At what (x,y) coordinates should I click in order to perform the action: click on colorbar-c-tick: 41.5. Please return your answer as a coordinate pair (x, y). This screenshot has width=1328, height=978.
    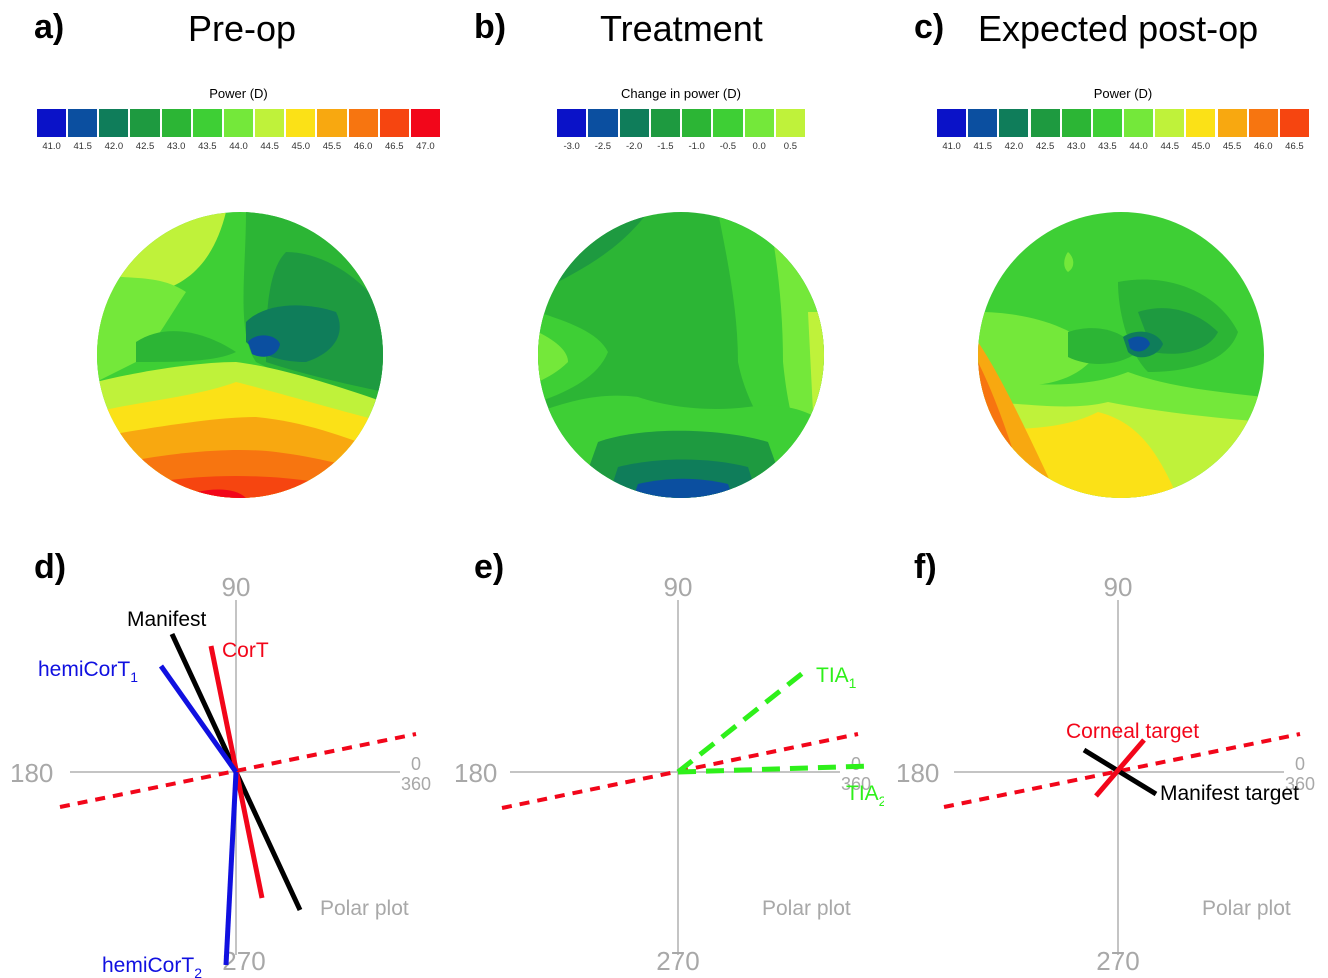
    Looking at the image, I should click on (983, 146).